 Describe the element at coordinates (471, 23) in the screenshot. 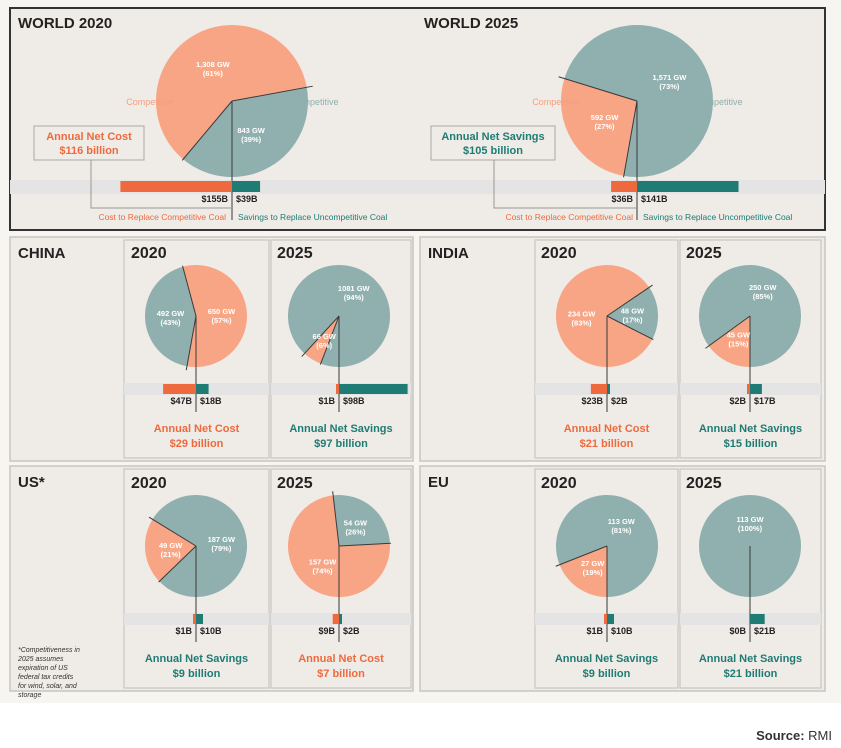

I see `chart-title: WORLD 2025` at that location.